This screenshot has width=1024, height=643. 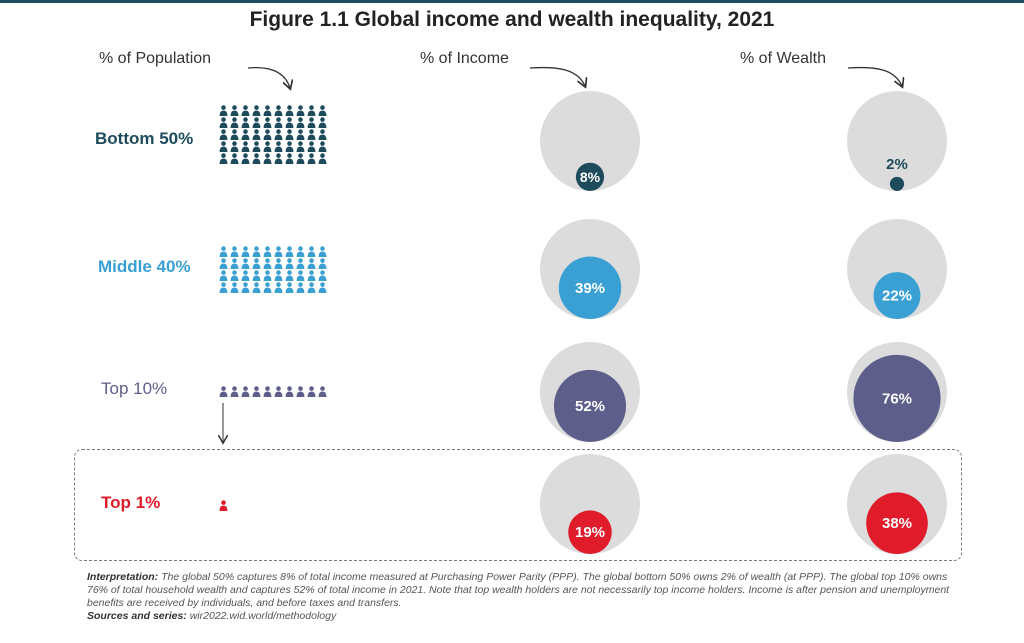 What do you see at coordinates (874, 76) in the screenshot?
I see `wealth-header-arrow` at bounding box center [874, 76].